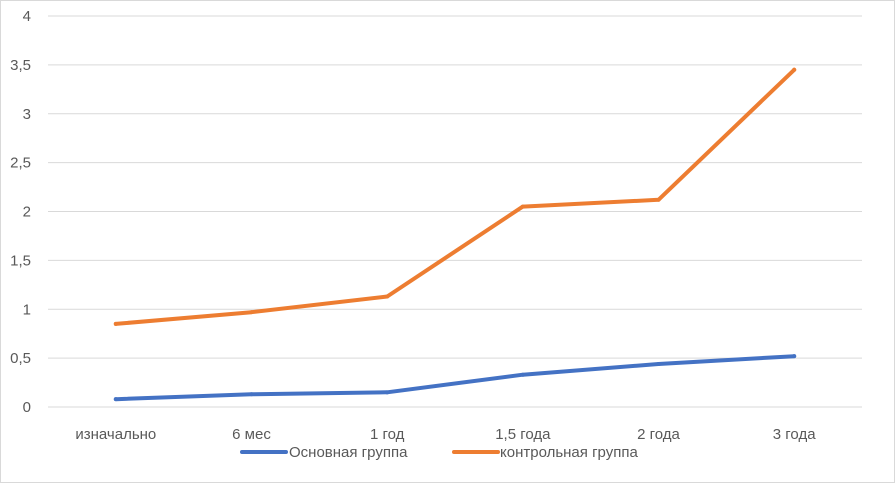  I want to click on y-tick-label: 3, so click(27, 114).